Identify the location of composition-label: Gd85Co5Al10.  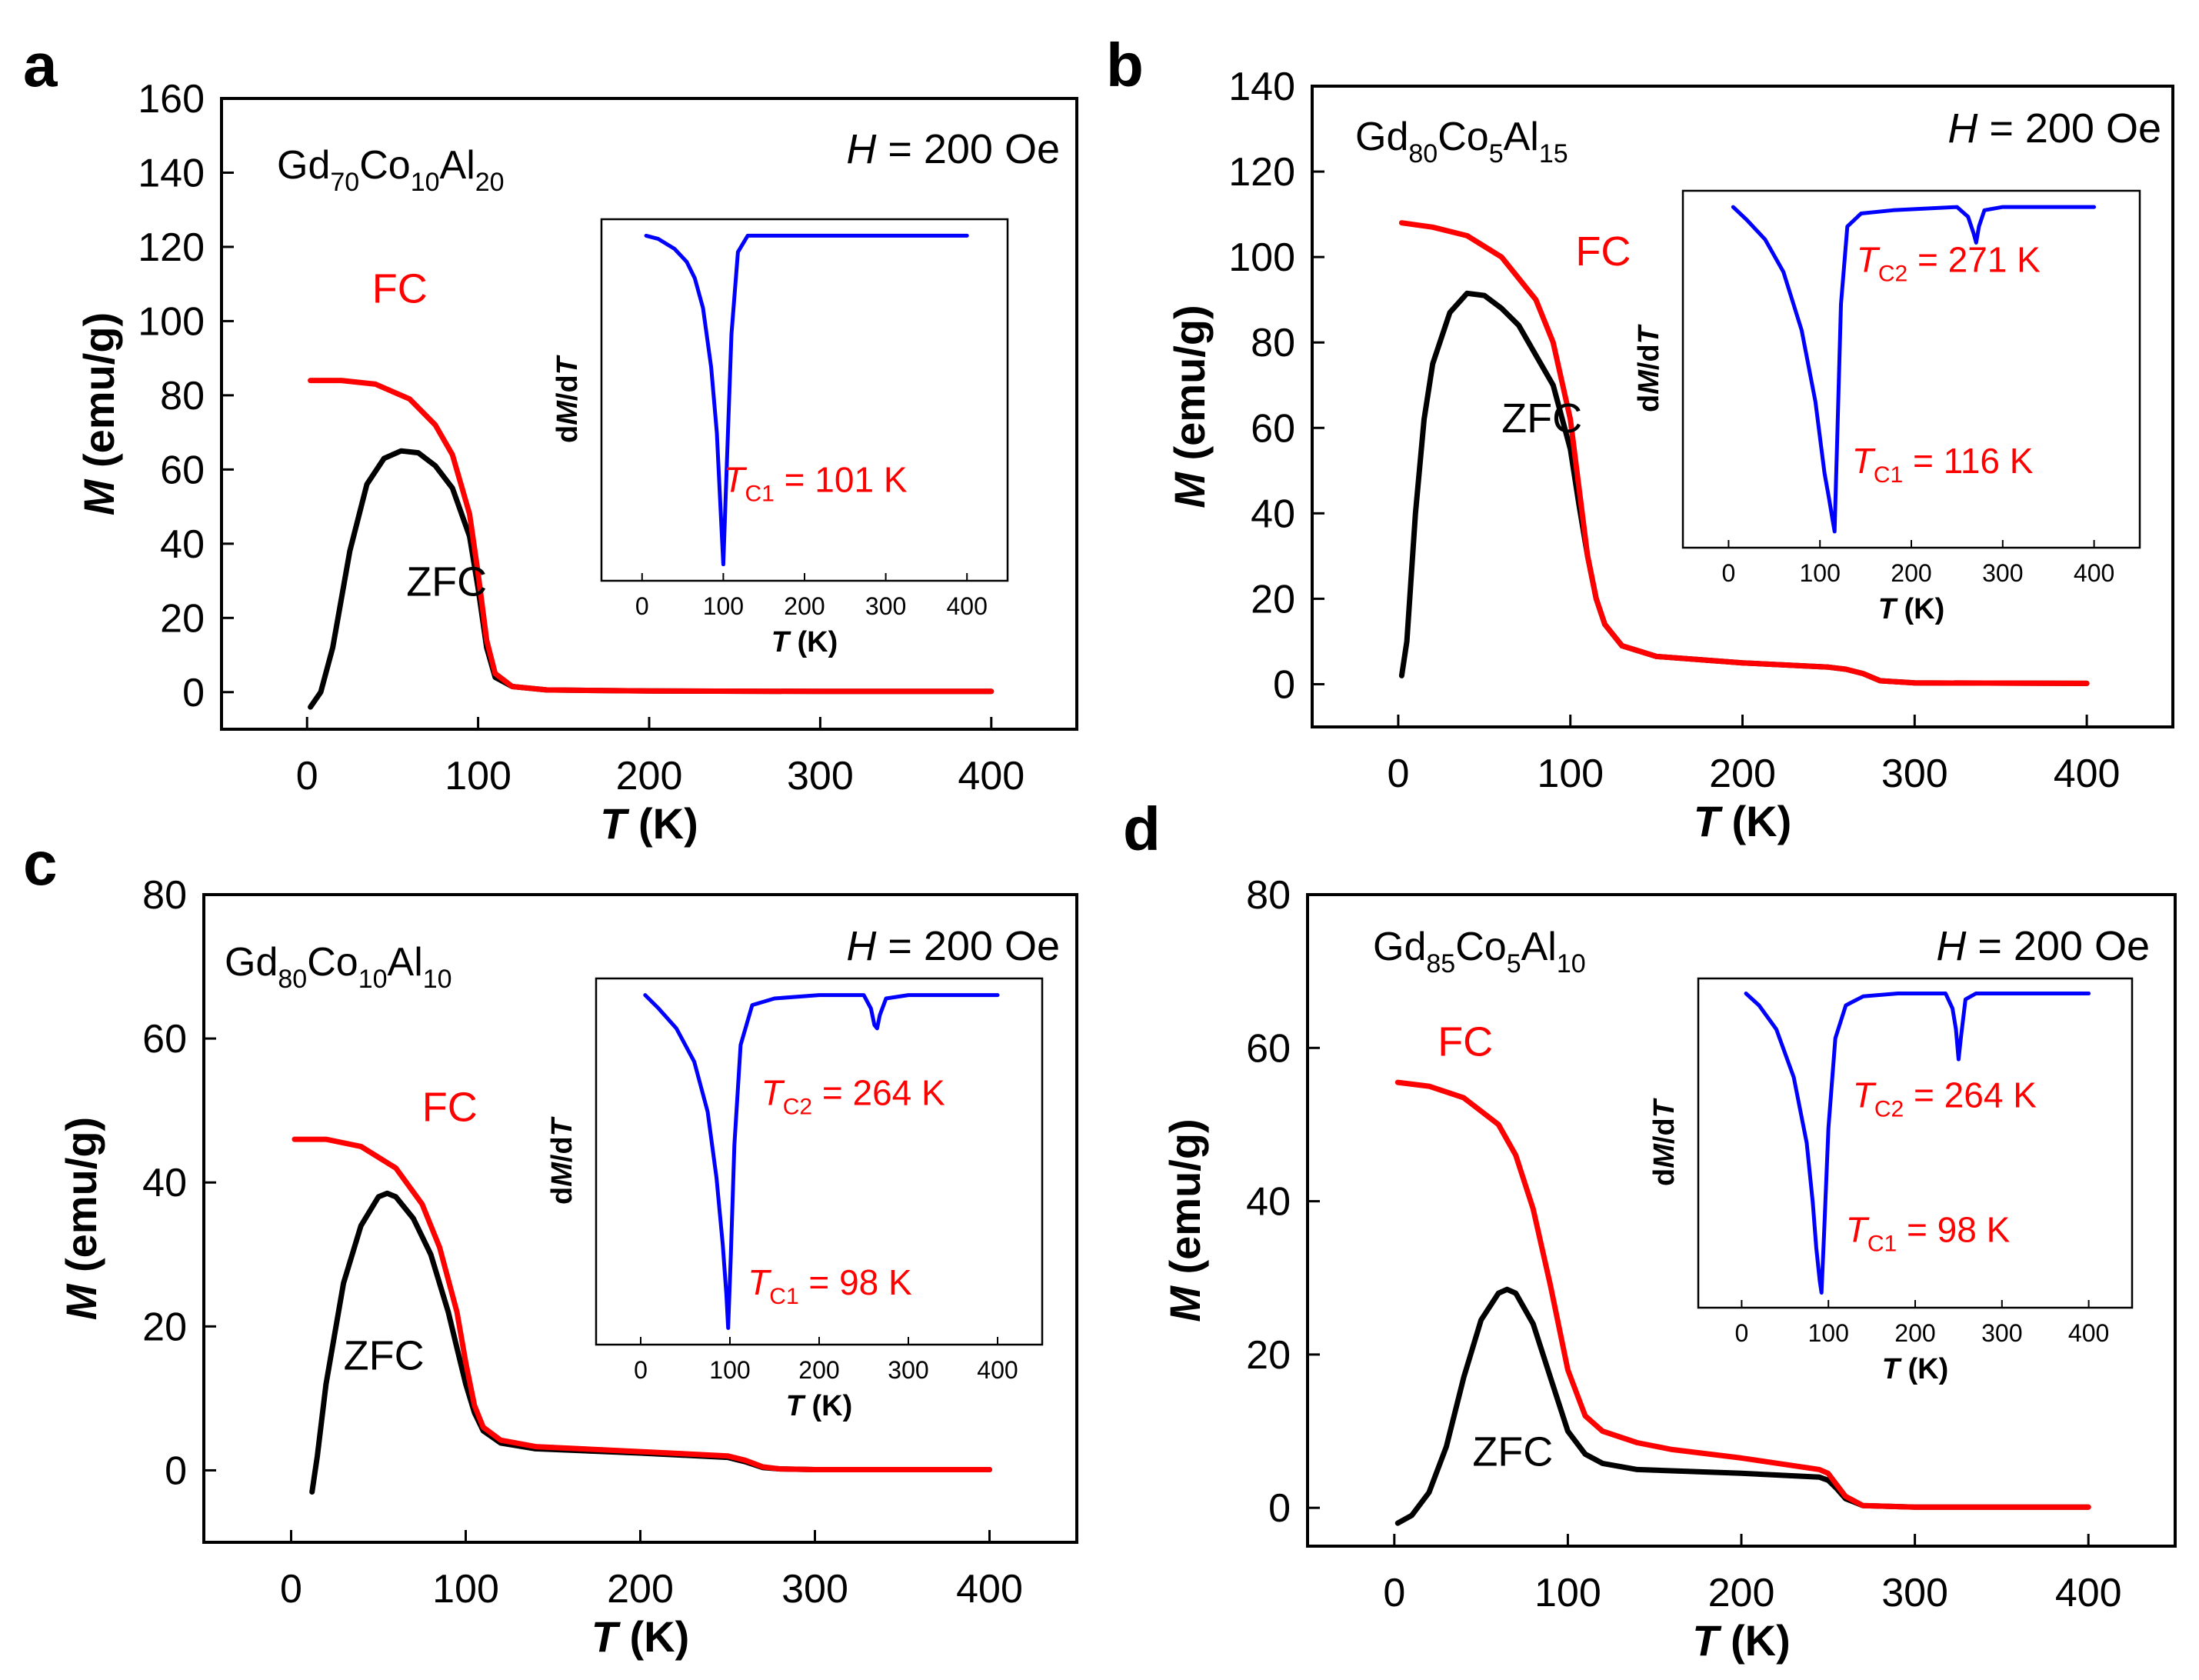
(1479, 952).